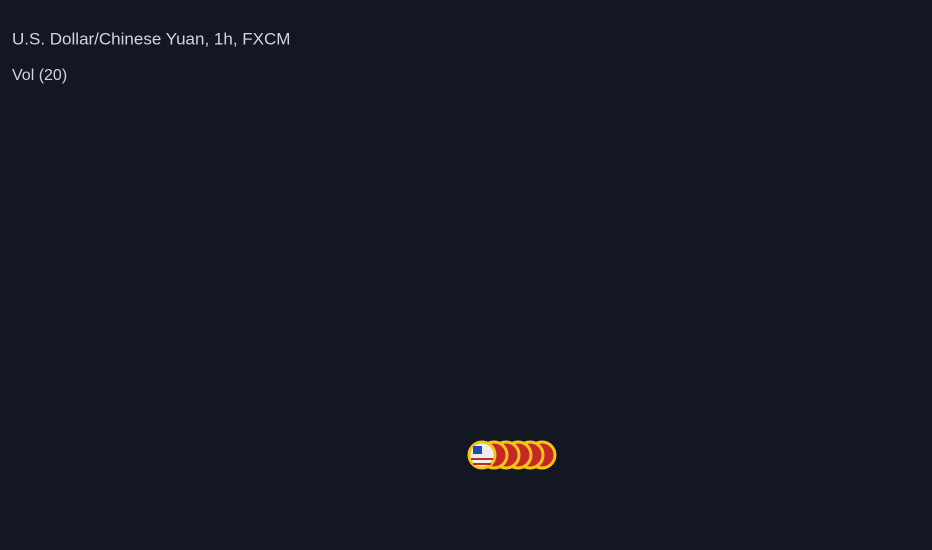 Image resolution: width=932 pixels, height=550 pixels. I want to click on price-axis, so click(888, 275).